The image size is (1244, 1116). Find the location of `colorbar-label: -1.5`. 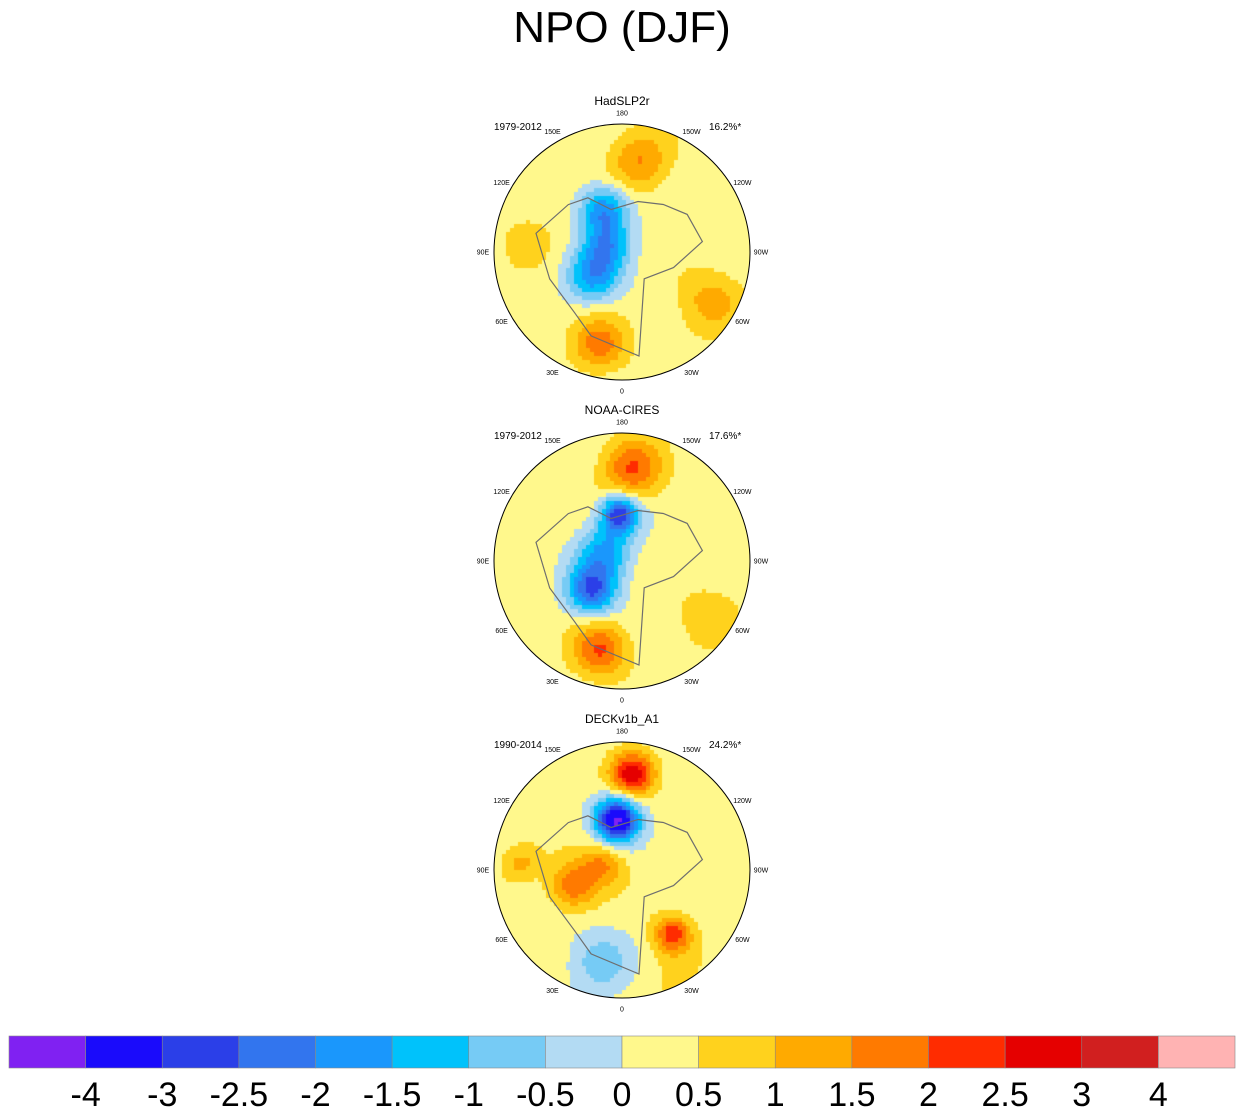

colorbar-label: -1.5 is located at coordinates (392, 1095).